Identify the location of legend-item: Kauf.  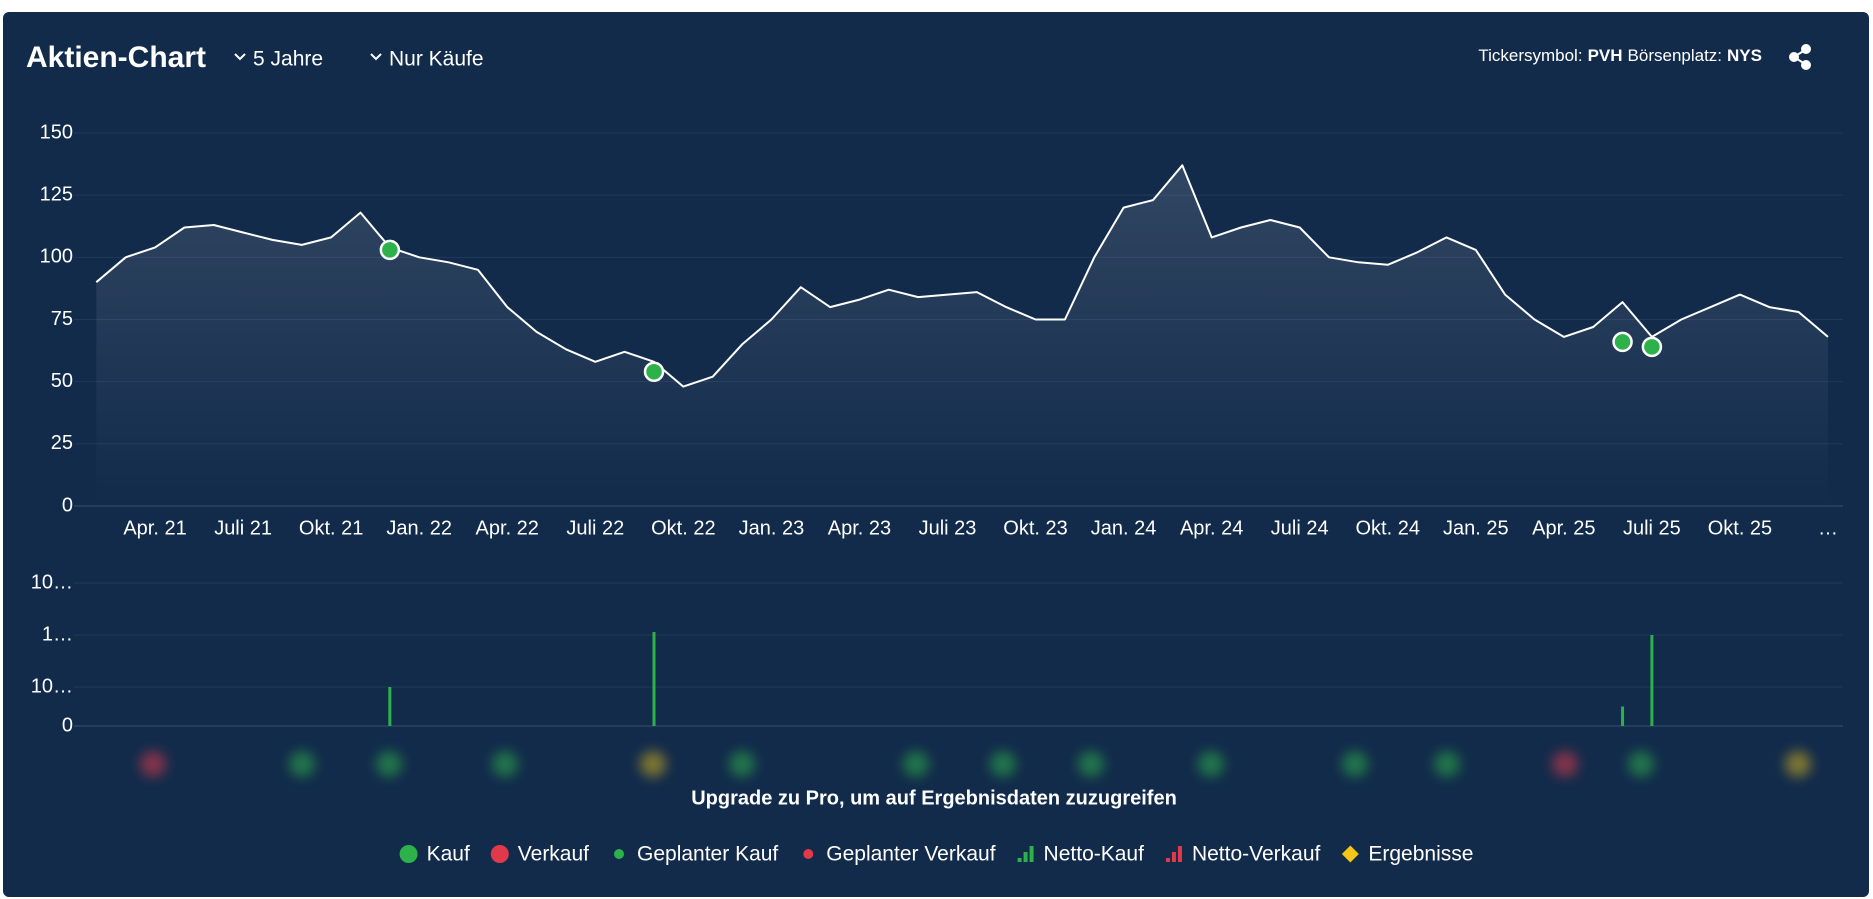
(434, 854).